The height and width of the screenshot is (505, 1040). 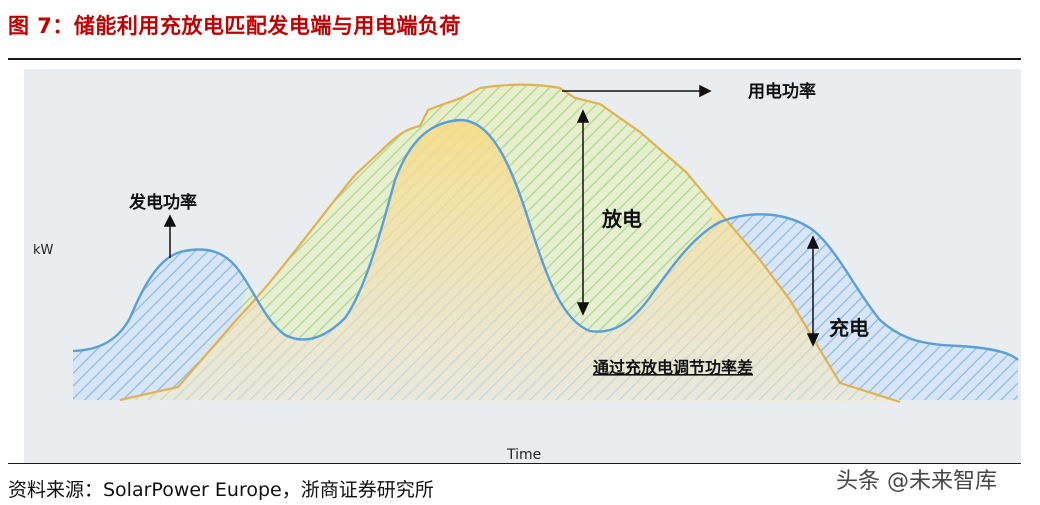 I want to click on source-note: 资料来源：SolarPower Europe，浙商证券研究所, so click(x=221, y=490).